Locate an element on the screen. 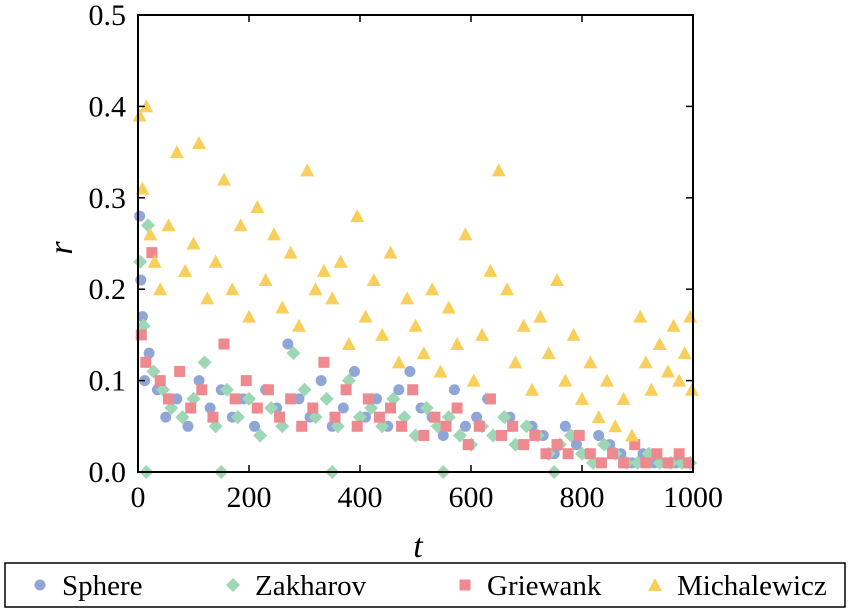 This screenshot has width=850, height=613. y-tick-label: 0.4 is located at coordinates (108, 106).